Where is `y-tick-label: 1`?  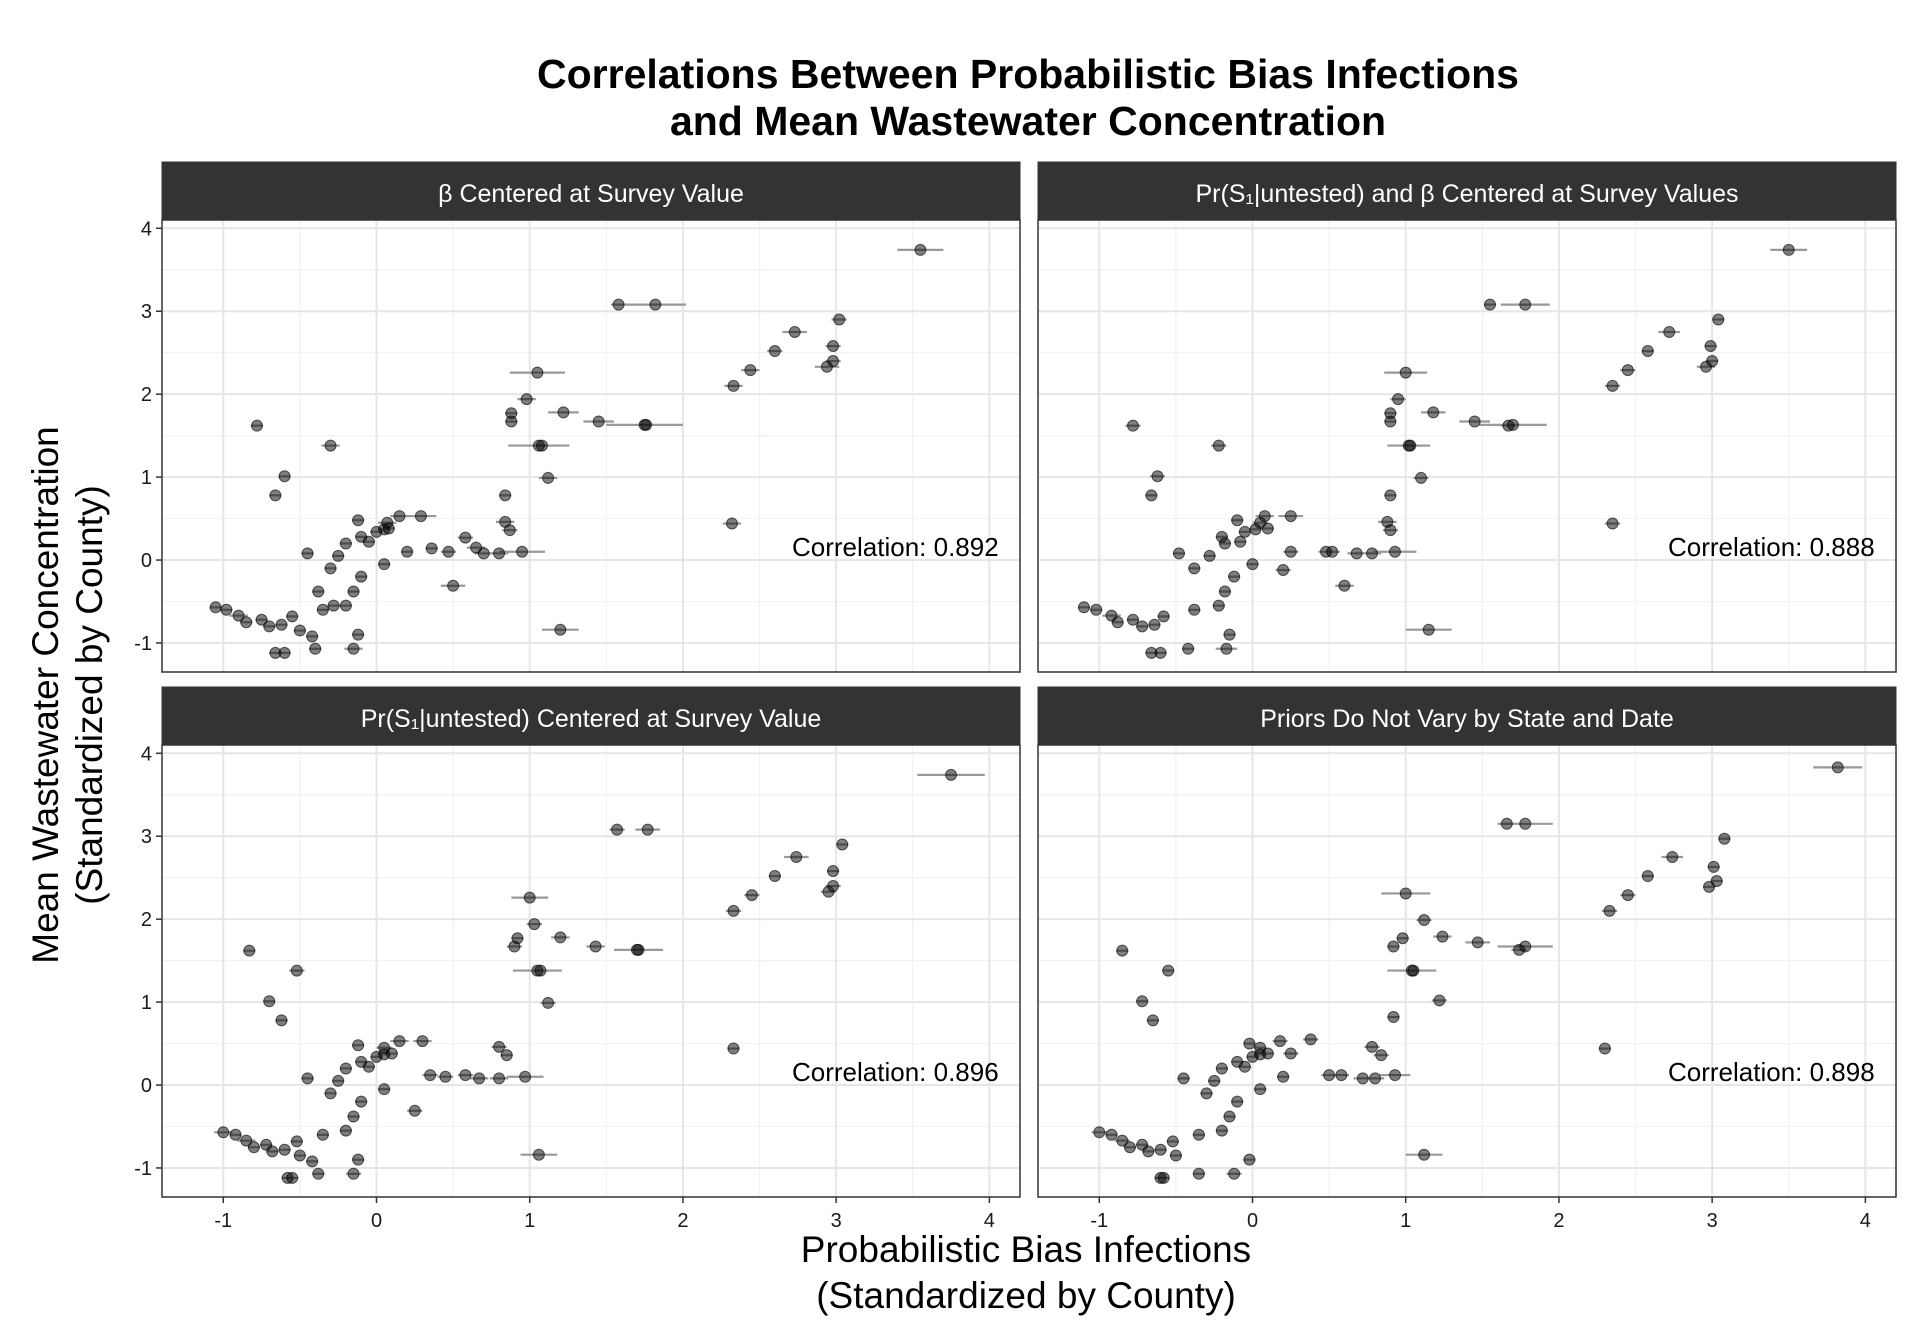 y-tick-label: 1 is located at coordinates (146, 478).